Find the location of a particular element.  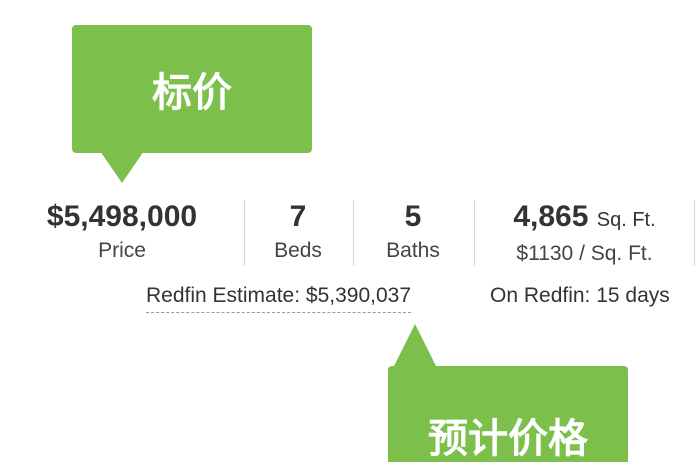

stat-price: $5,498,000 Price is located at coordinates (122, 233).